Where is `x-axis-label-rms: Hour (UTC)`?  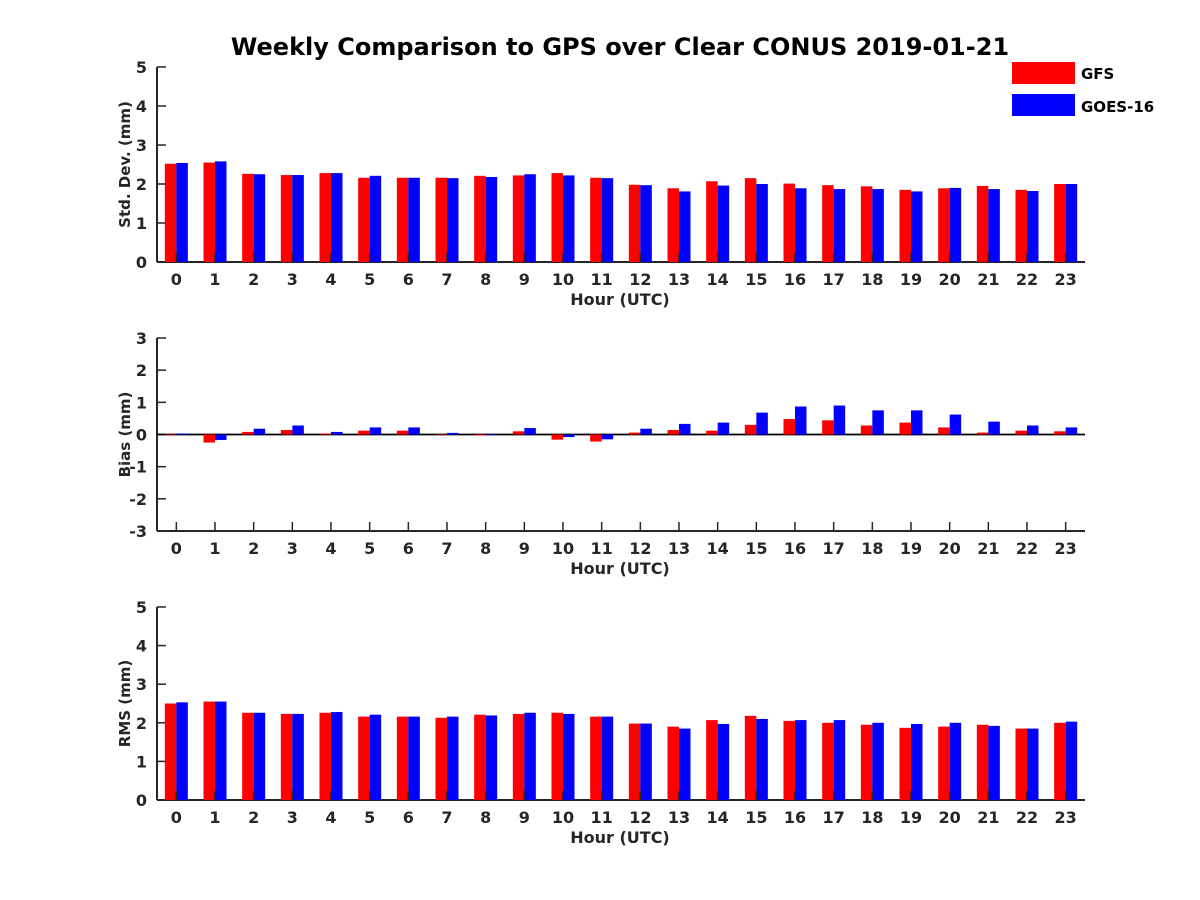 x-axis-label-rms: Hour (UTC) is located at coordinates (620, 837).